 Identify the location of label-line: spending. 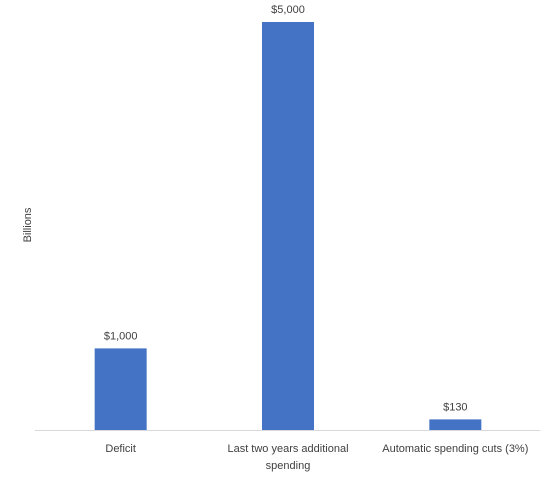
(288, 466).